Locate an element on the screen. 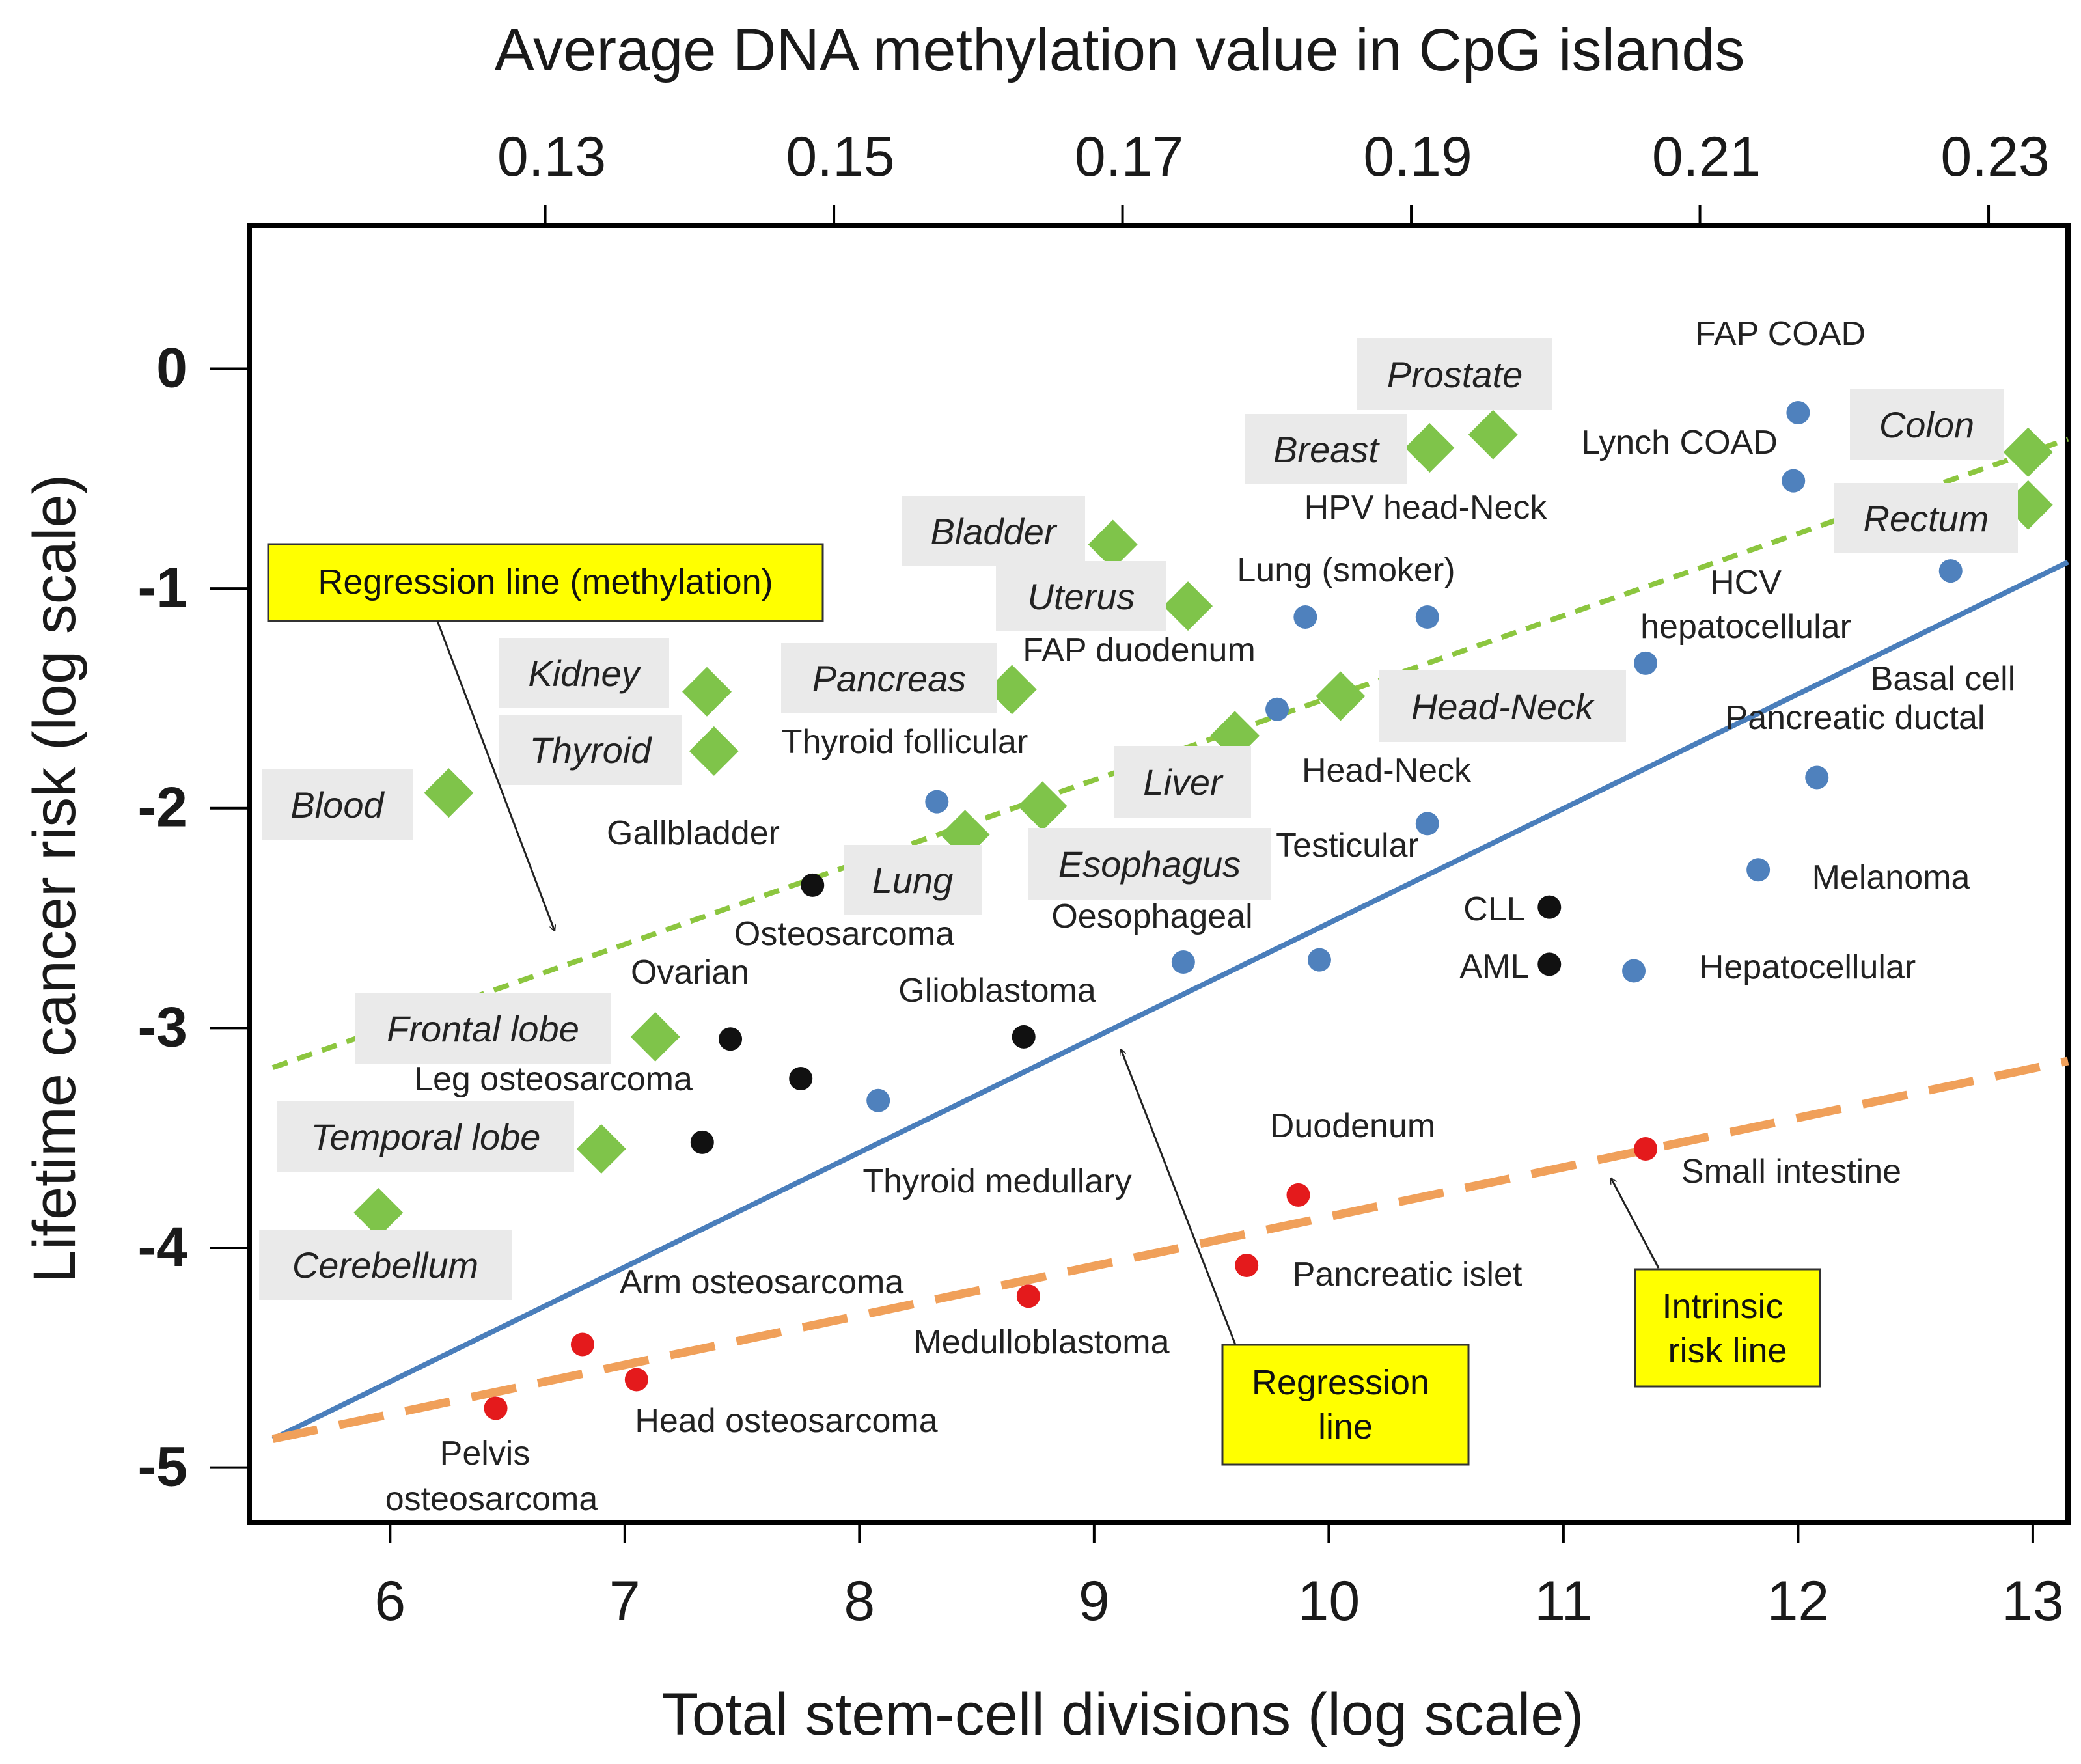 The width and height of the screenshot is (2081, 1764). tissue-point-esophagus is located at coordinates (1042, 806).